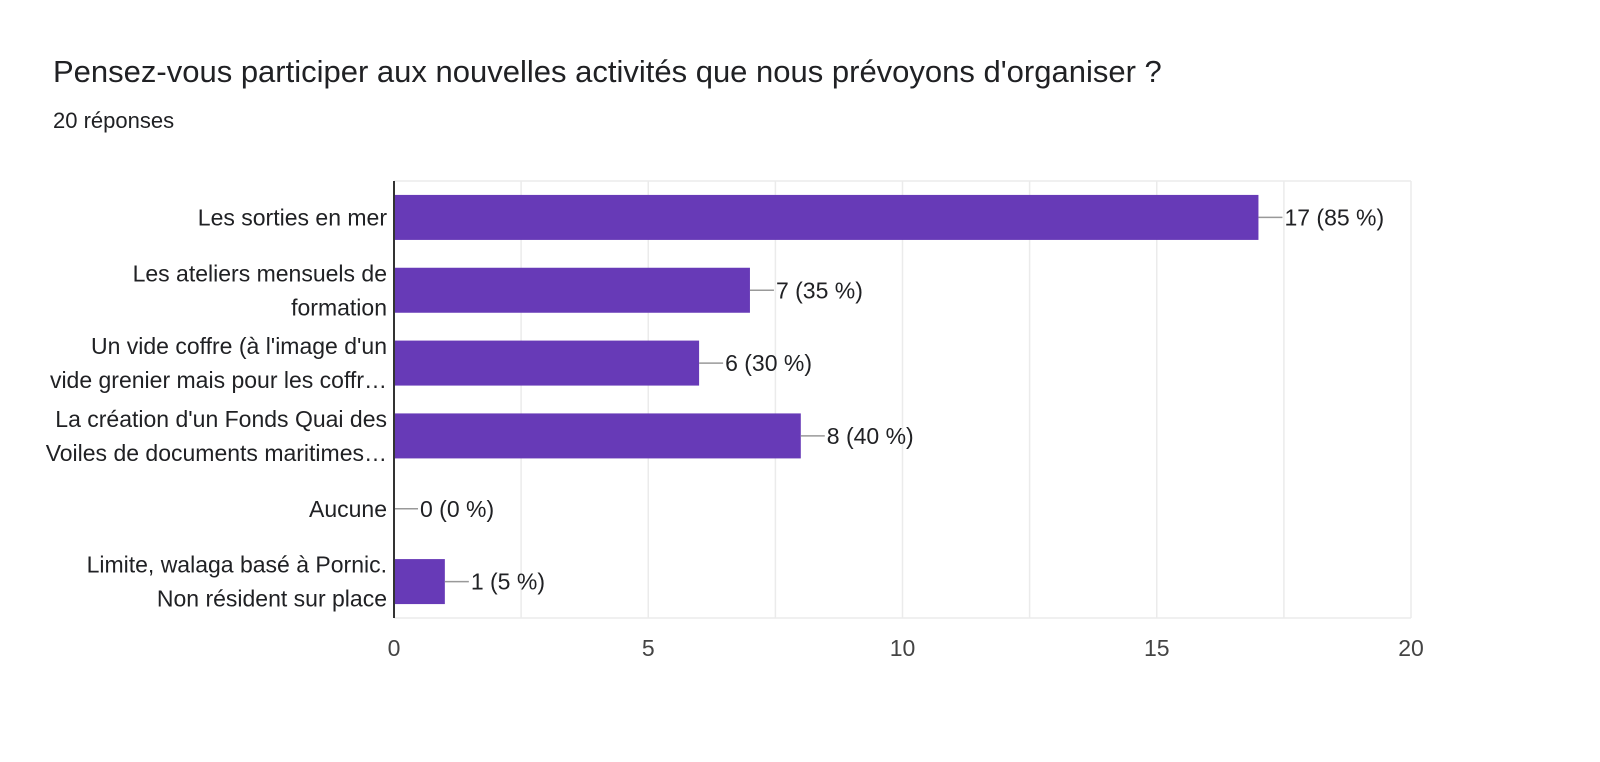 This screenshot has height=762, width=1600. What do you see at coordinates (239, 346) in the screenshot?
I see `category-label: Un vide coffre (à l'image d'un` at bounding box center [239, 346].